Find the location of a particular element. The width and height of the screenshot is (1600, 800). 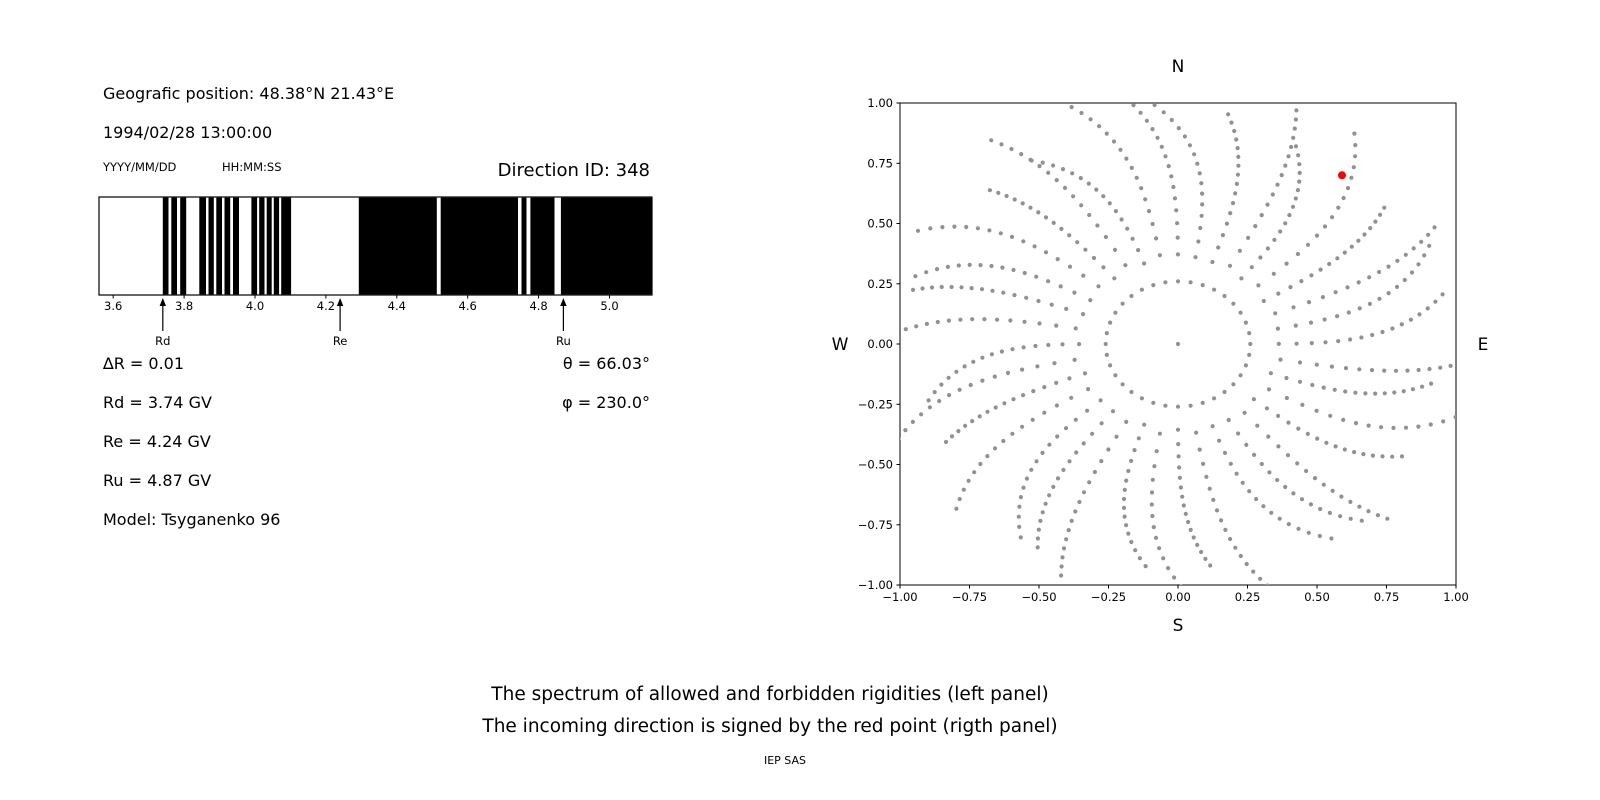

svg-text: 4.8 is located at coordinates (538, 306).